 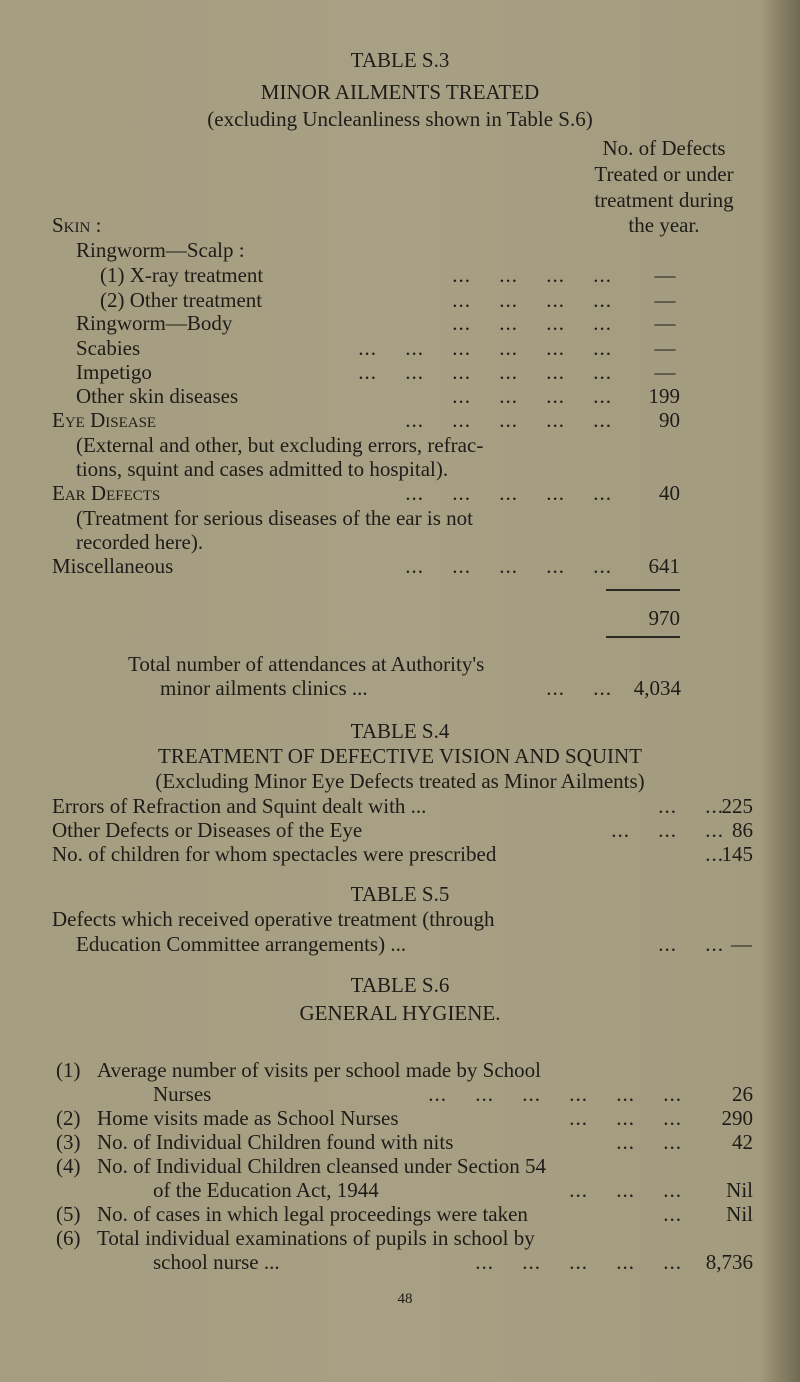 I want to click on item-number: (6), so click(x=68, y=1238).